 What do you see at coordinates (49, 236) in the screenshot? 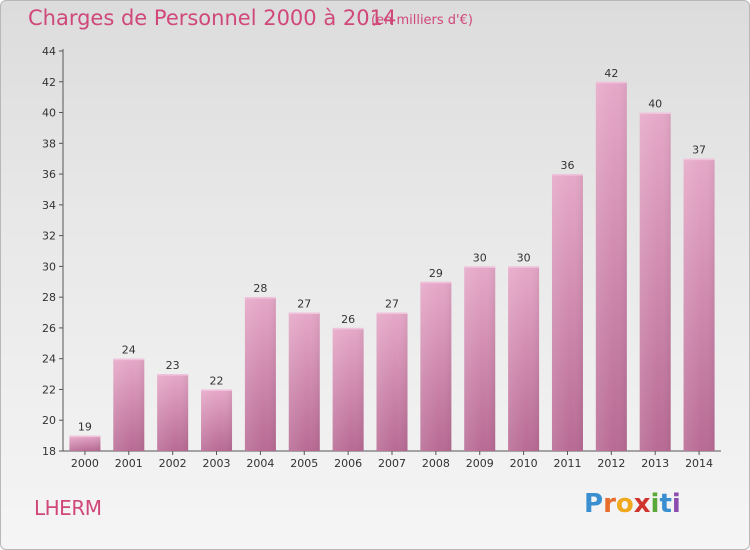
I see `y-tick-label: 32` at bounding box center [49, 236].